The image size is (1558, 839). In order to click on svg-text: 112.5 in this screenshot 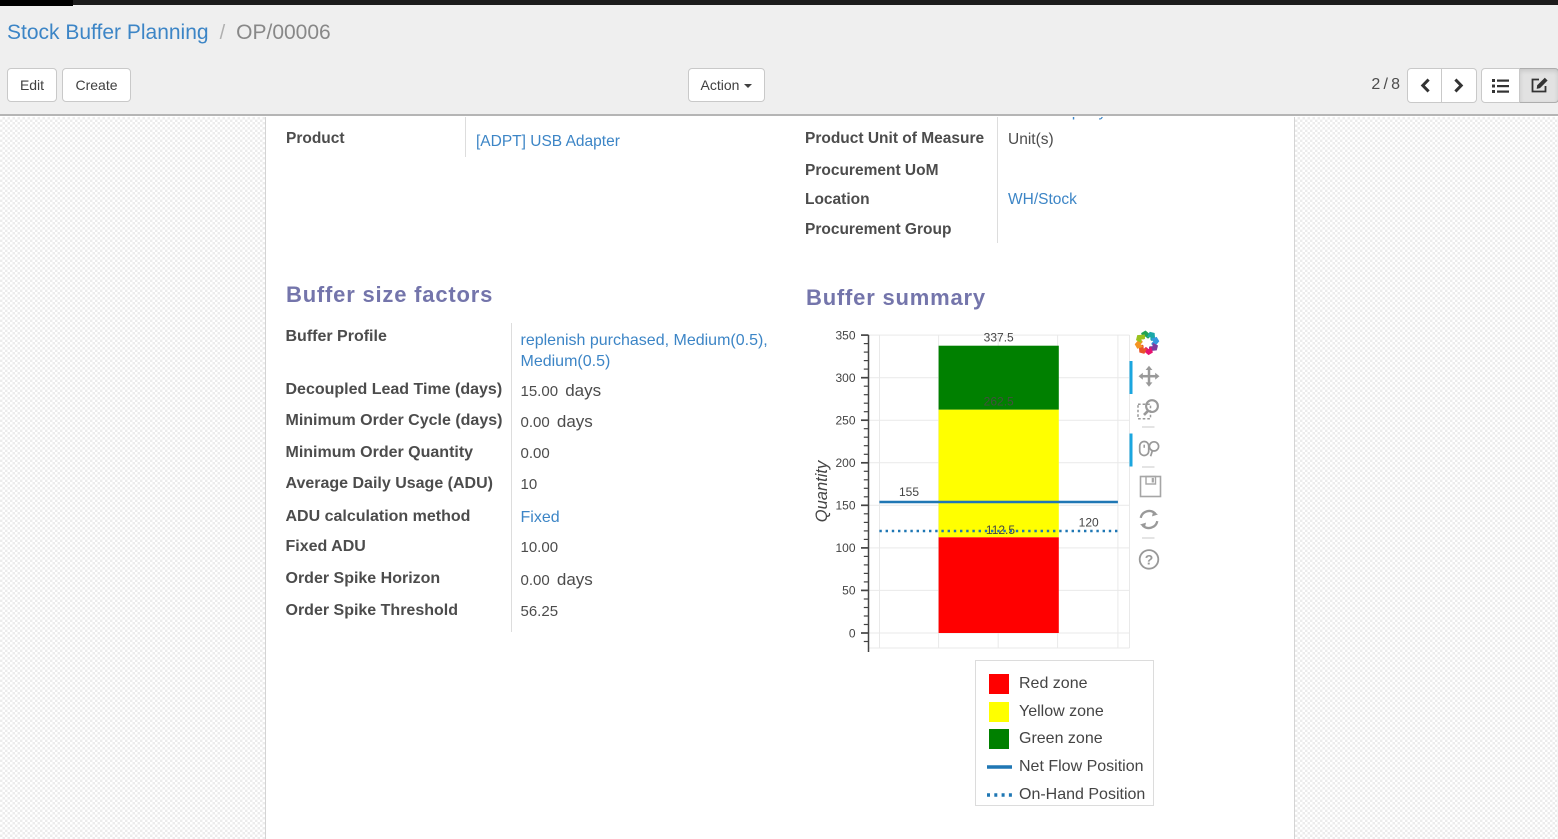, I will do `click(1000, 530)`.